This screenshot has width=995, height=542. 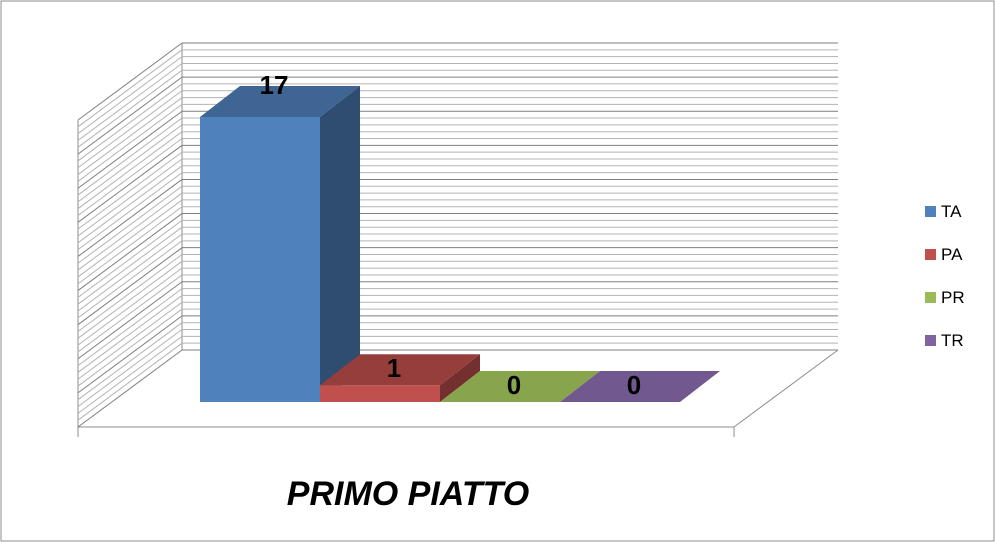 I want to click on bar-pa, so click(x=400, y=378).